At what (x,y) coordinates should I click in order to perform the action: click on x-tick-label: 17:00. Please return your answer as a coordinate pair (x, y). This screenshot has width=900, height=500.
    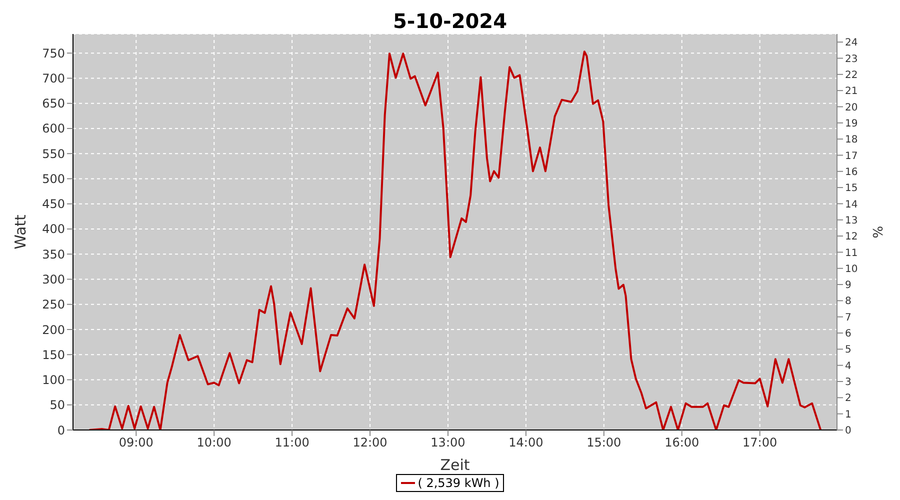
    Looking at the image, I should click on (760, 443).